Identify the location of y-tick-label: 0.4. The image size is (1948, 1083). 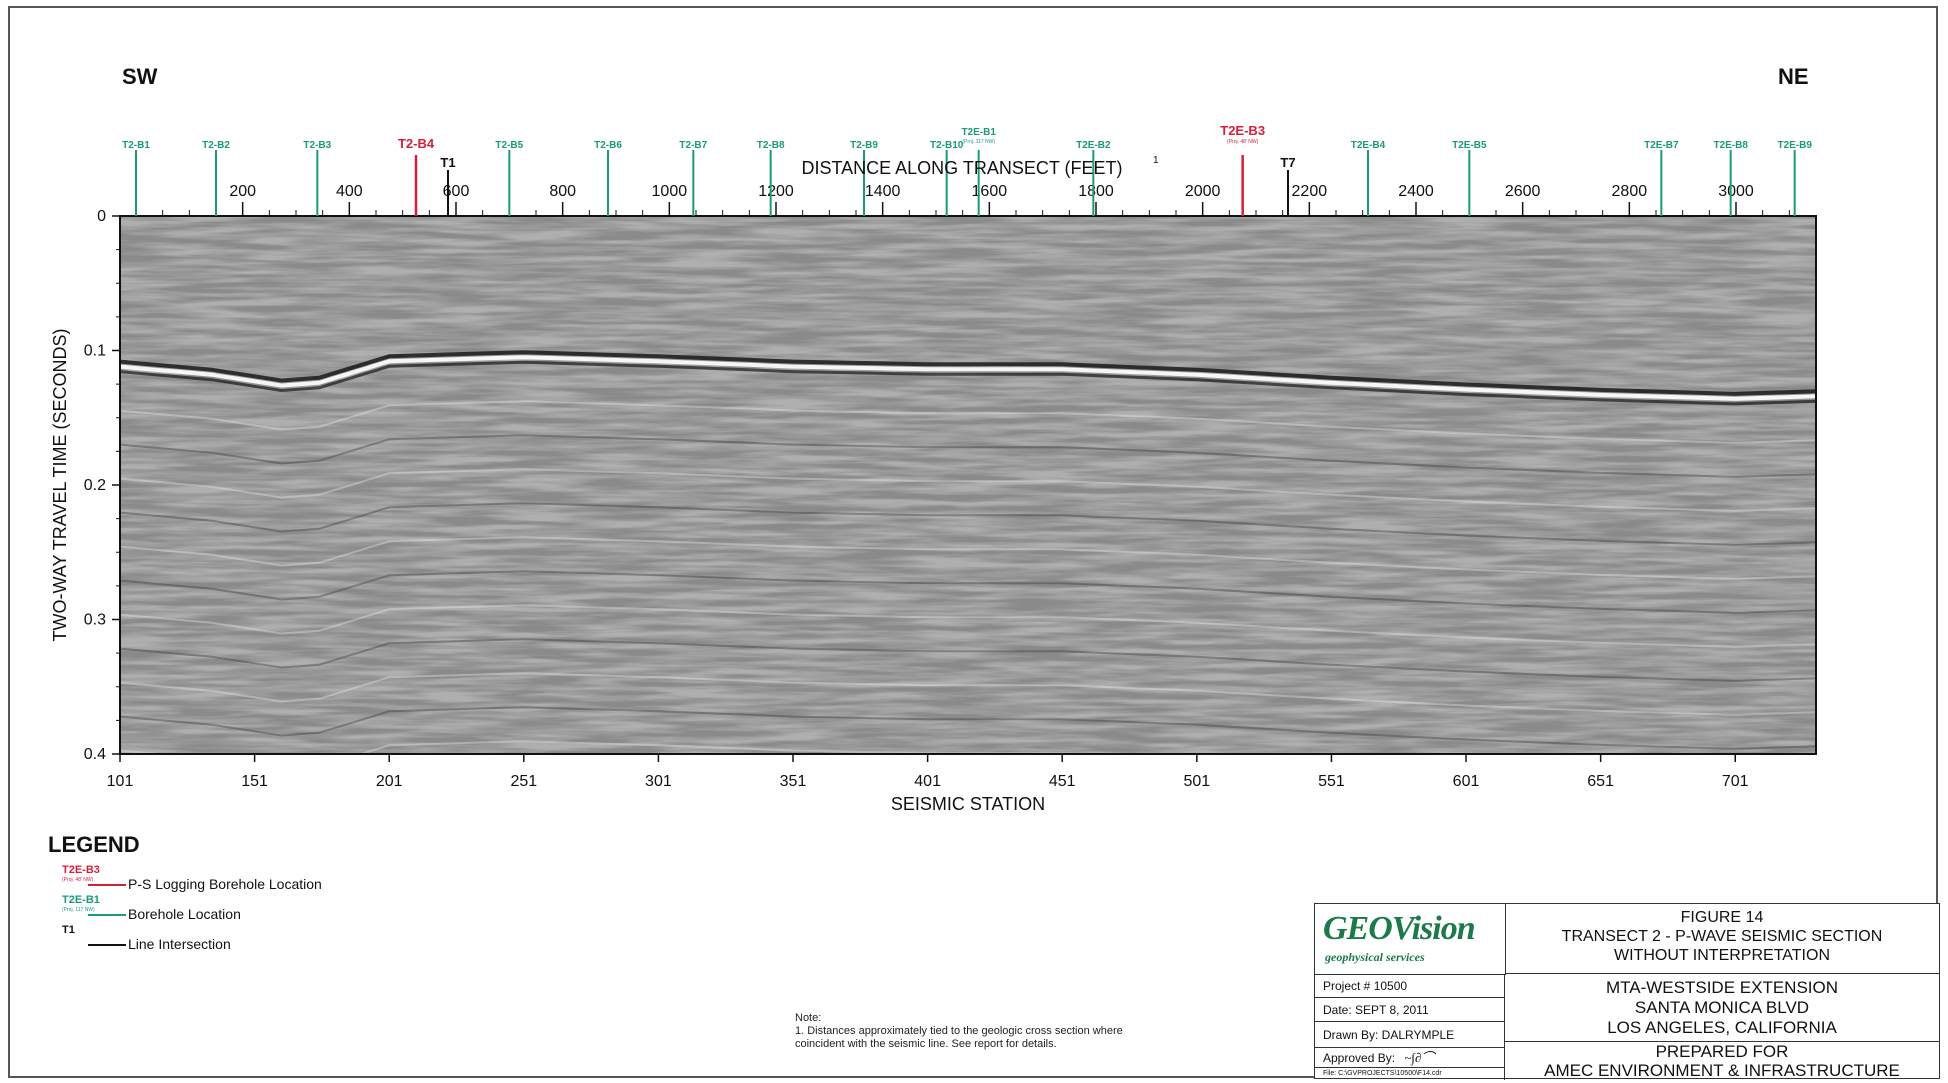
(95, 754).